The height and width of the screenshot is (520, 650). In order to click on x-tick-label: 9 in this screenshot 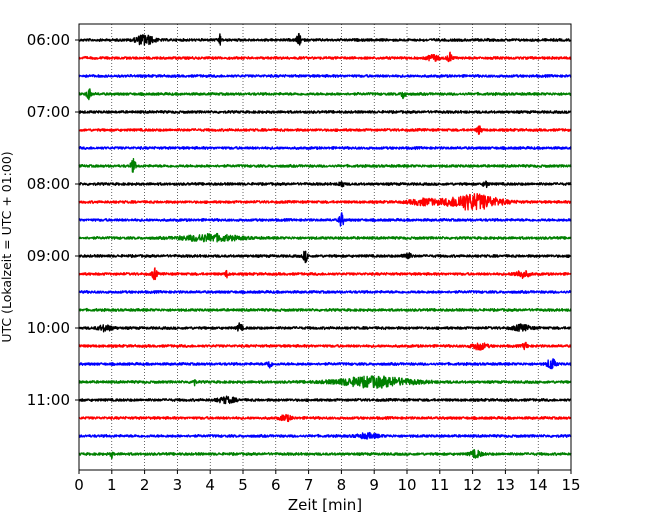, I will do `click(374, 485)`.